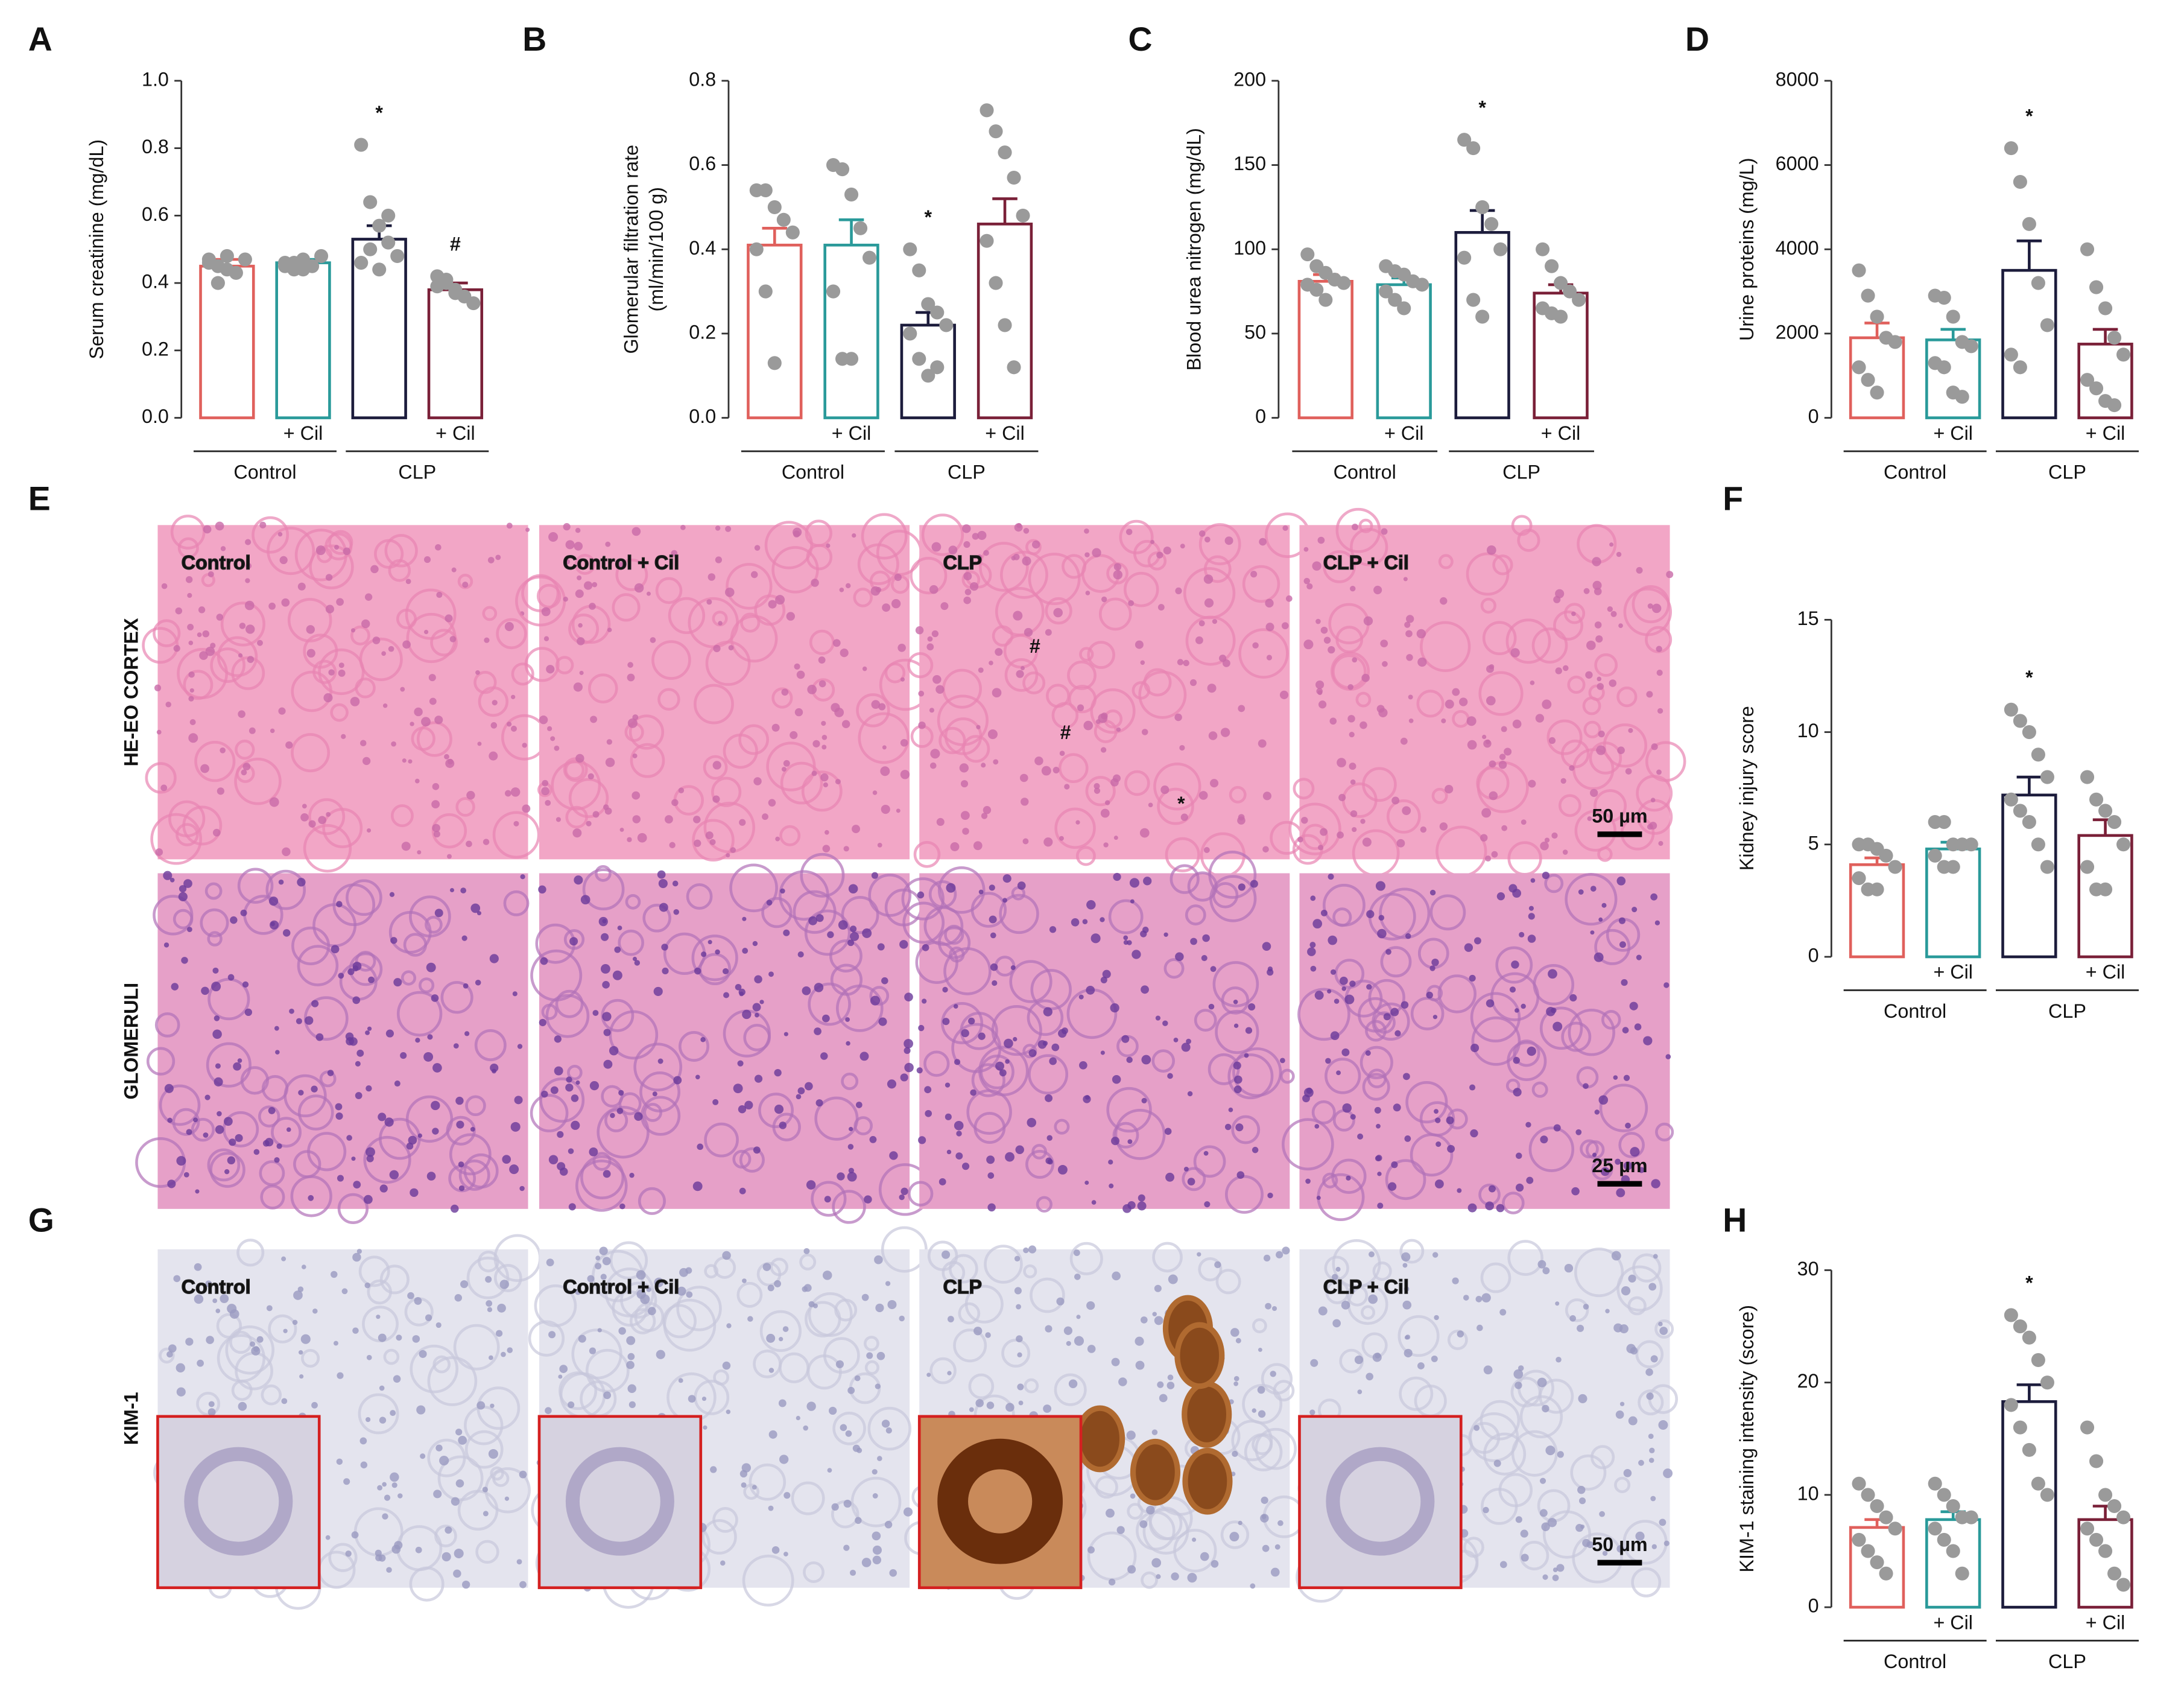 The width and height of the screenshot is (2184, 1688). I want to click on y-tick-label: 2000, so click(1798, 332).